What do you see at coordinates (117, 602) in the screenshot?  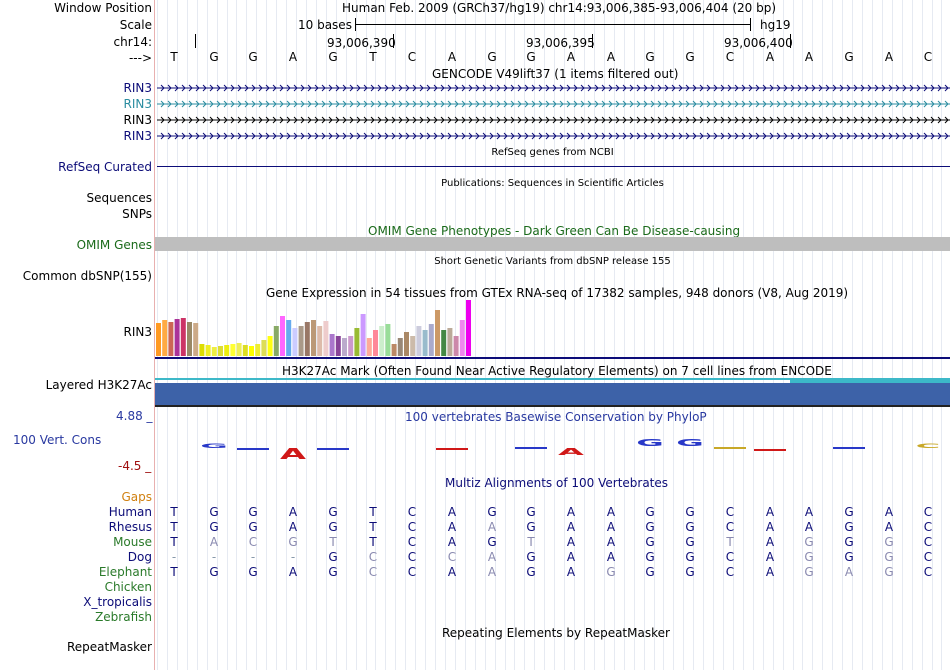 I see `species-label: X_tropicalis` at bounding box center [117, 602].